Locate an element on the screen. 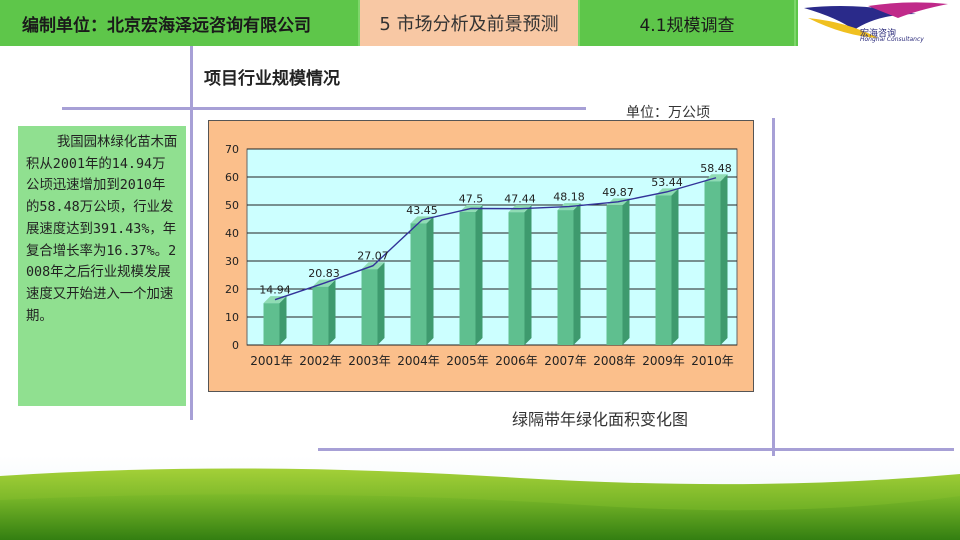 This screenshot has height=540, width=960. data-label: 49.87 is located at coordinates (618, 192).